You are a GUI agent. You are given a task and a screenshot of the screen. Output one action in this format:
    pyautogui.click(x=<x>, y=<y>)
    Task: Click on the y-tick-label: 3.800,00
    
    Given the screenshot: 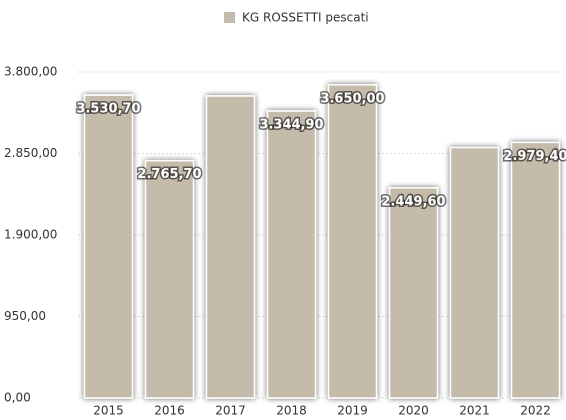 What is the action you would take?
    pyautogui.click(x=30, y=72)
    